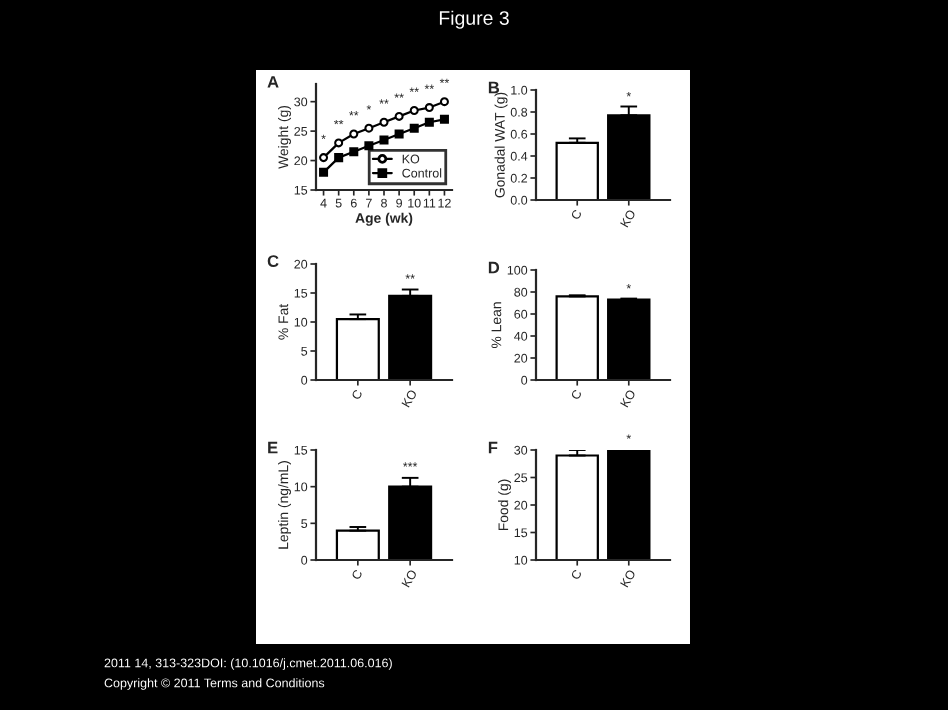 This screenshot has width=948, height=710. What do you see at coordinates (493, 447) in the screenshot?
I see `text: F` at bounding box center [493, 447].